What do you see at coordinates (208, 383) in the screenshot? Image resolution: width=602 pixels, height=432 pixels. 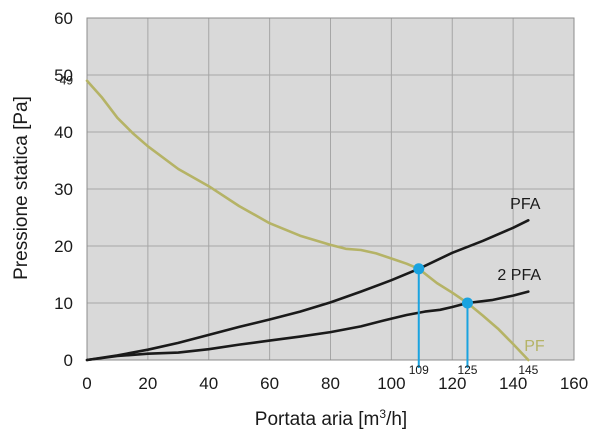 I see `x-tick-label: 40` at bounding box center [208, 383].